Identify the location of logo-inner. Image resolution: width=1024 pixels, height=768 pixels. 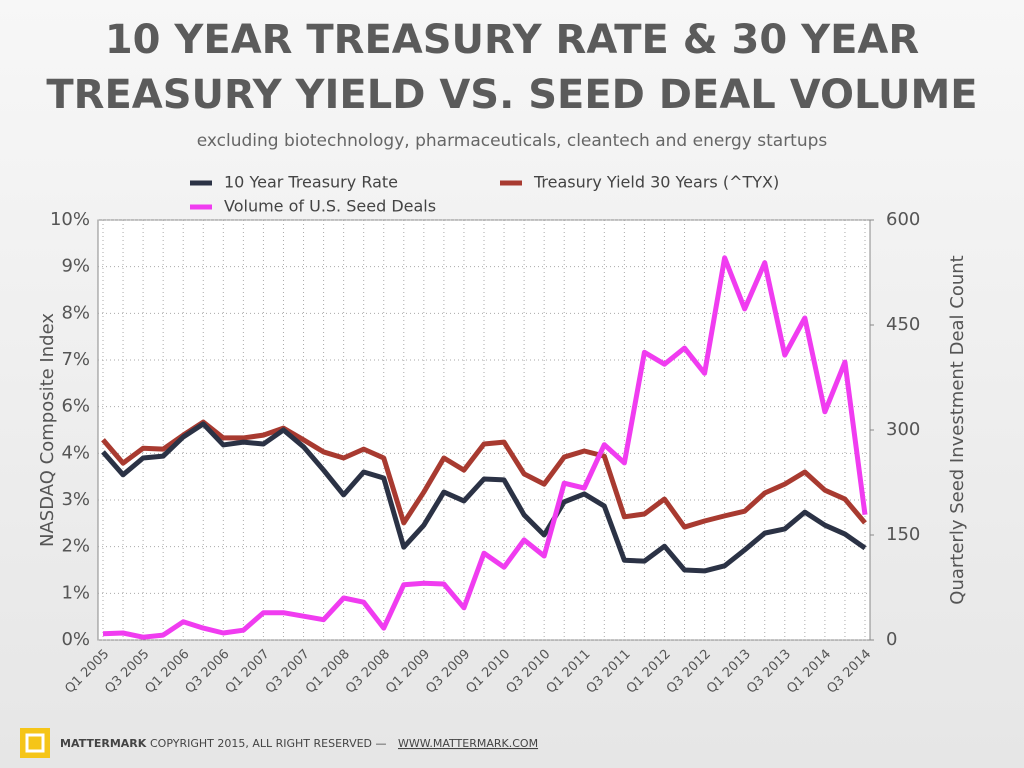
(35, 743).